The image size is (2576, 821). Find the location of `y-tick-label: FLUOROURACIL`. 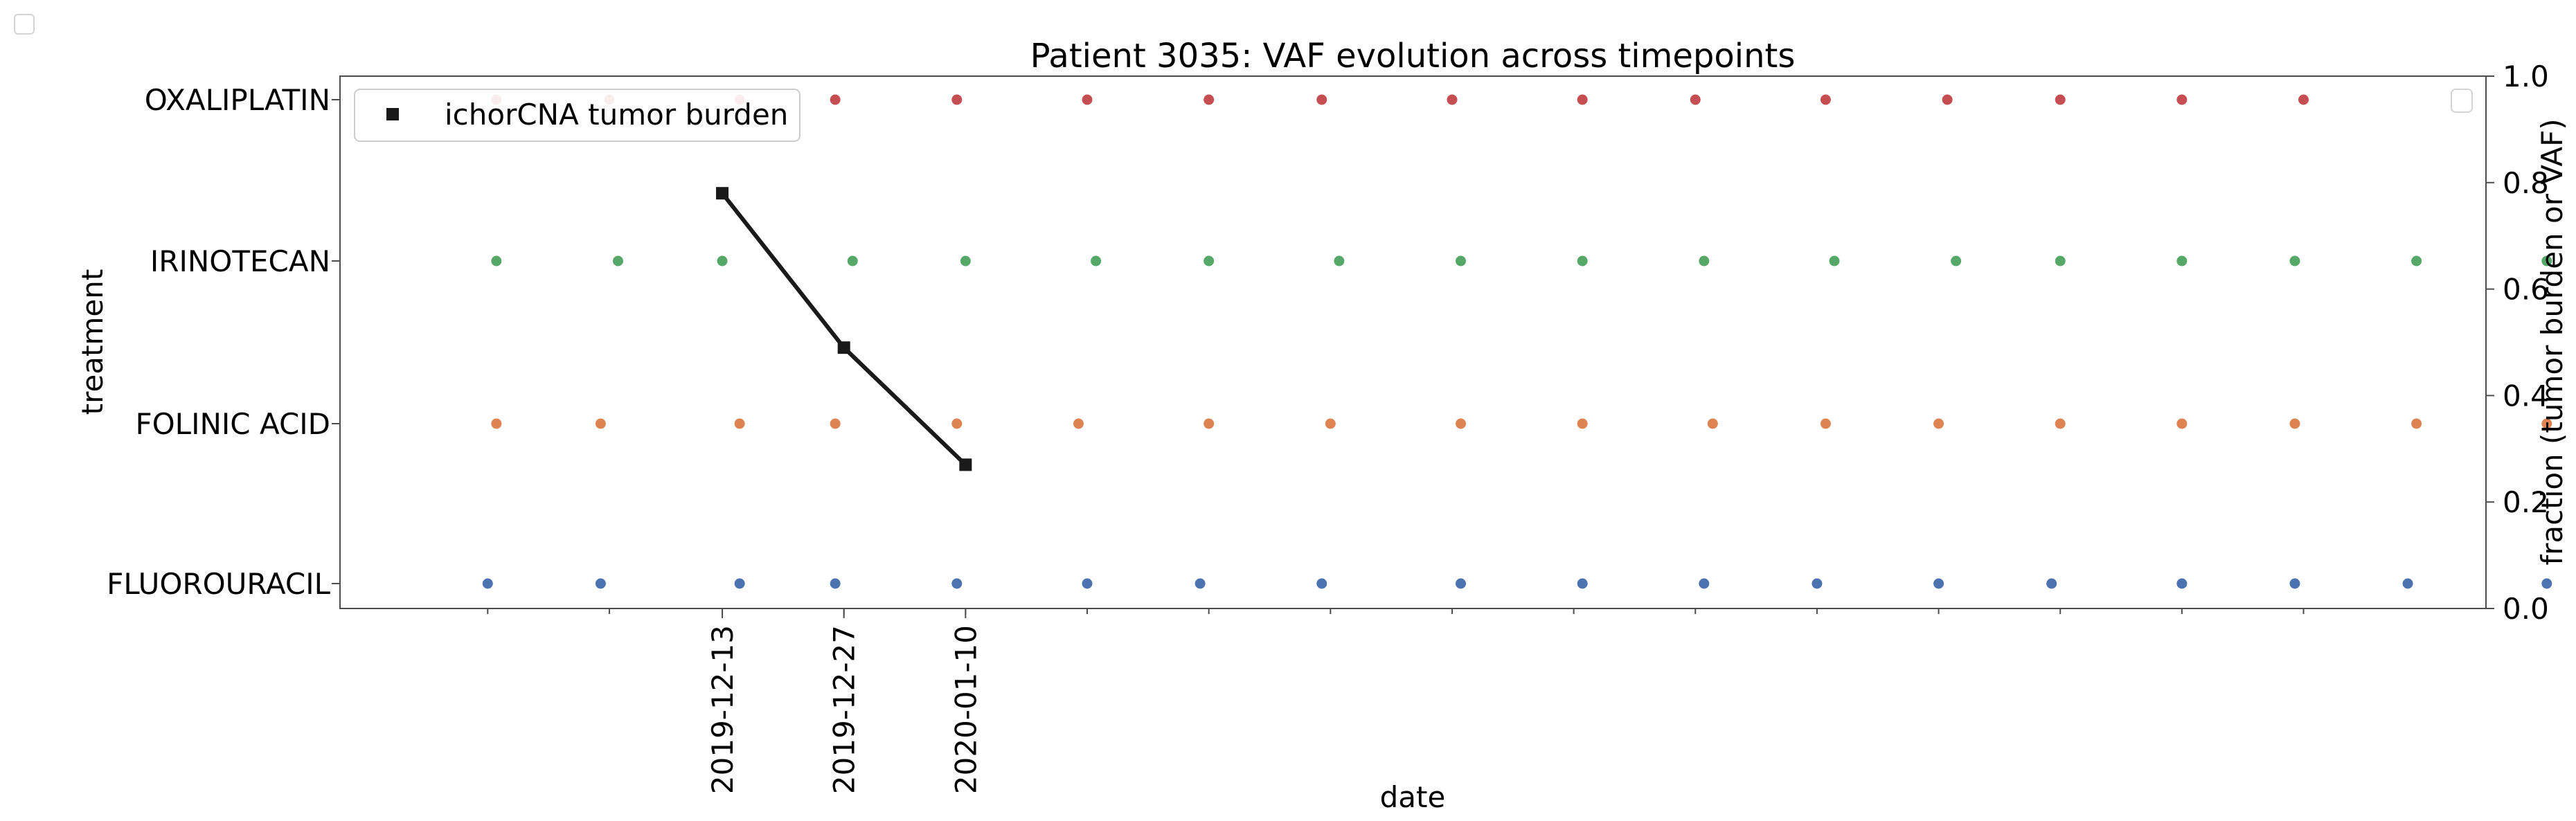

y-tick-label: FLUOROURACIL is located at coordinates (218, 584).